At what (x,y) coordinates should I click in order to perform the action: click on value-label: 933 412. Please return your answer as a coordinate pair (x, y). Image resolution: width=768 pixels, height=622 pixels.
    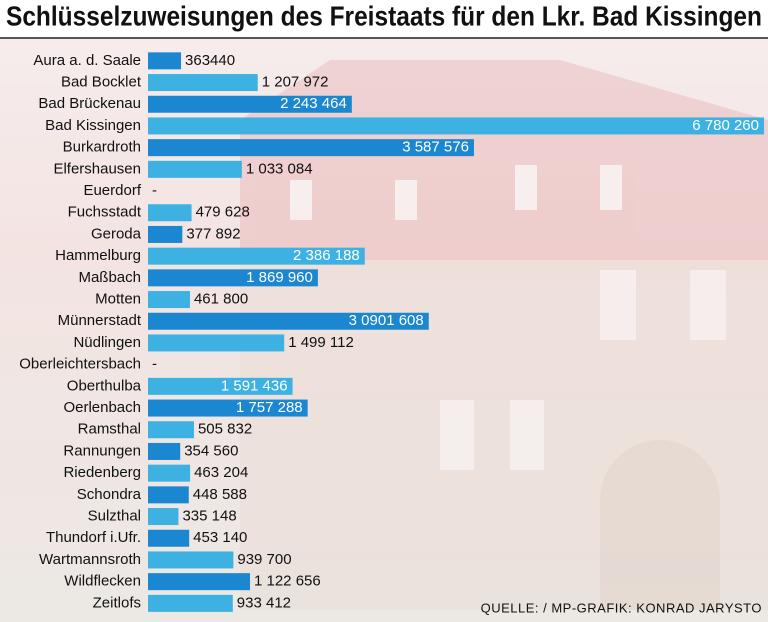
    Looking at the image, I should click on (264, 602).